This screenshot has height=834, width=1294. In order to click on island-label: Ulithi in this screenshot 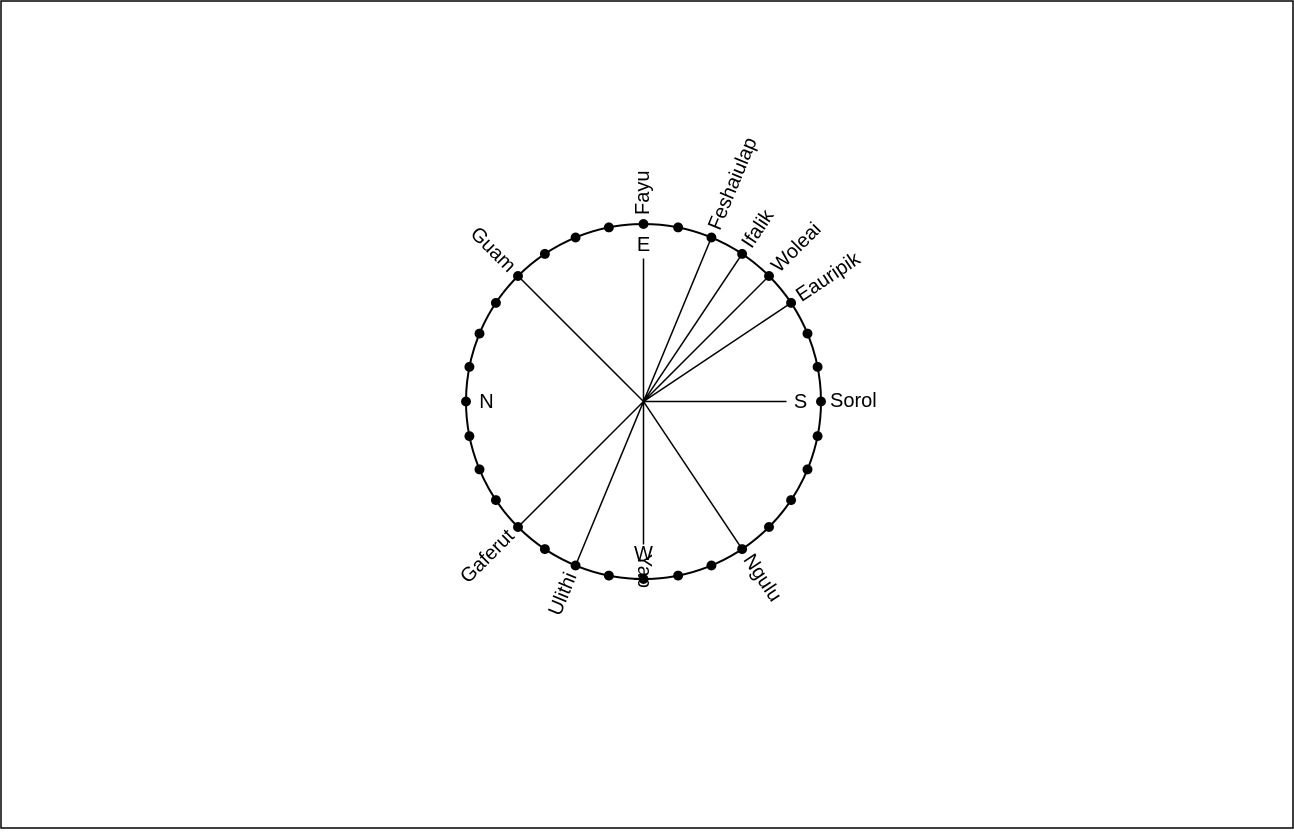, I will do `click(562, 593)`.